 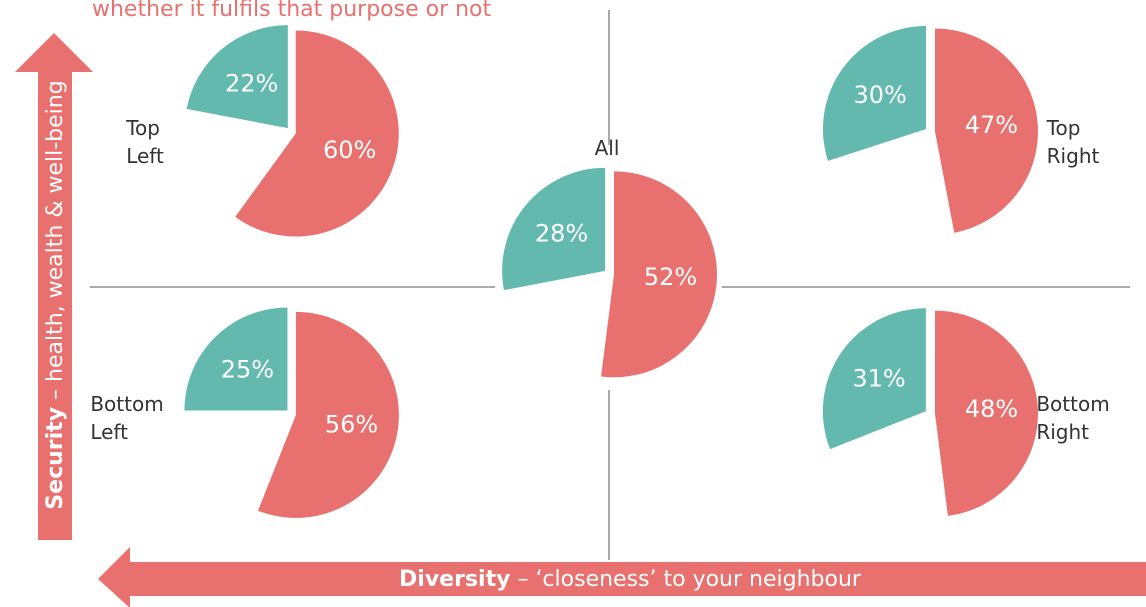 What do you see at coordinates (251, 83) in the screenshot?
I see `value-label: 22%` at bounding box center [251, 83].